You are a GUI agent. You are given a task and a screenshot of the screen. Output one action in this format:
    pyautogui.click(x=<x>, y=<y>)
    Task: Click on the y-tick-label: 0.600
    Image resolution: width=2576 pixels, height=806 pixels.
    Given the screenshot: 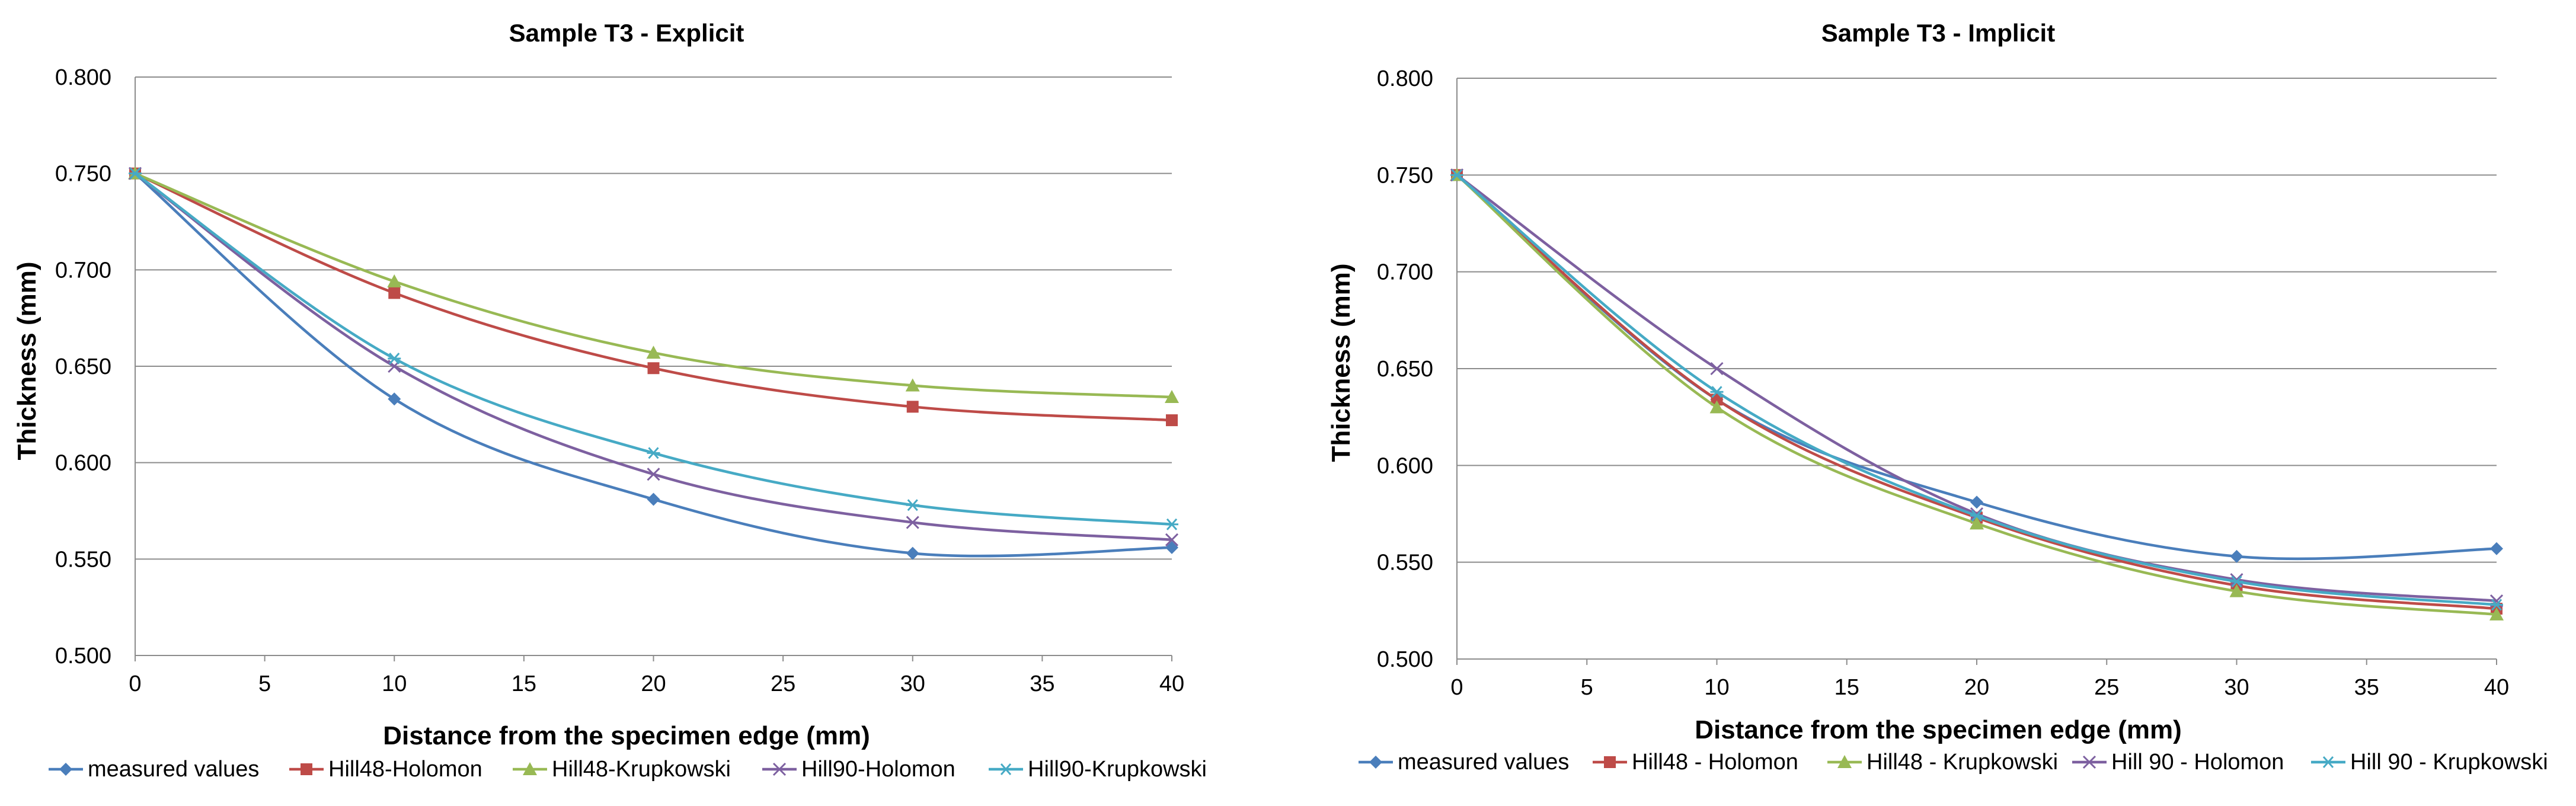 What is the action you would take?
    pyautogui.click(x=83, y=463)
    